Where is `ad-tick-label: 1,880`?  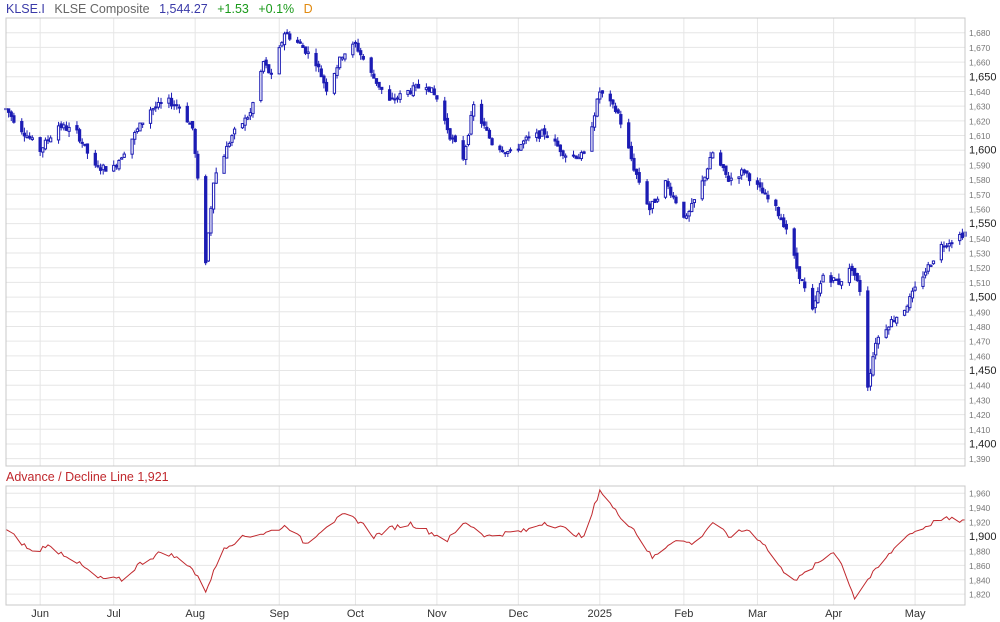 ad-tick-label: 1,880 is located at coordinates (980, 551).